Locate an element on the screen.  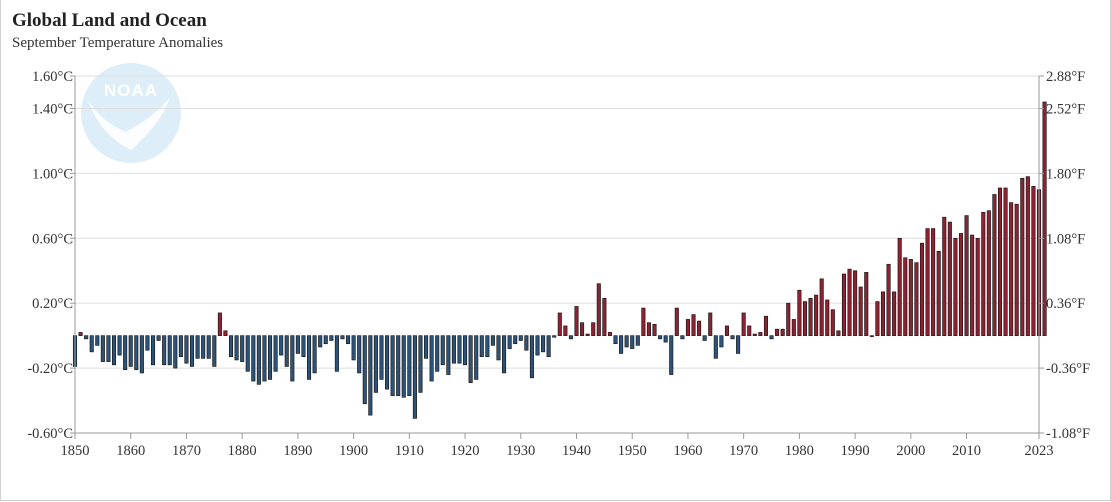
bar-1909 is located at coordinates (403, 366).